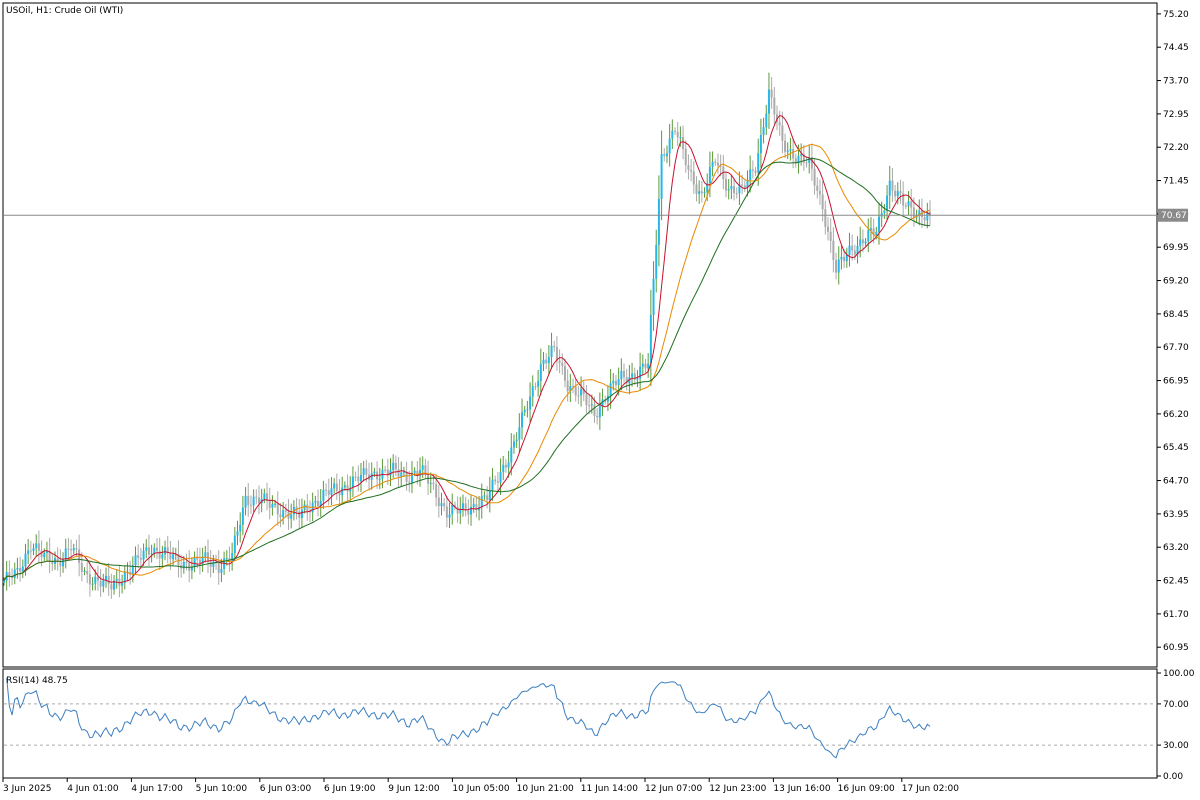 This screenshot has height=800, width=1200. I want to click on price-tick-label: 72.20, so click(1176, 148).